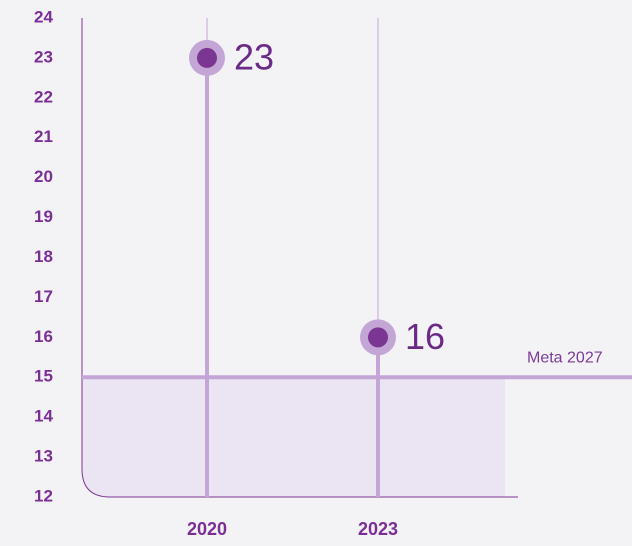 This screenshot has width=632, height=546. Describe the element at coordinates (378, 529) in the screenshot. I see `x-tick-label: 2023` at that location.